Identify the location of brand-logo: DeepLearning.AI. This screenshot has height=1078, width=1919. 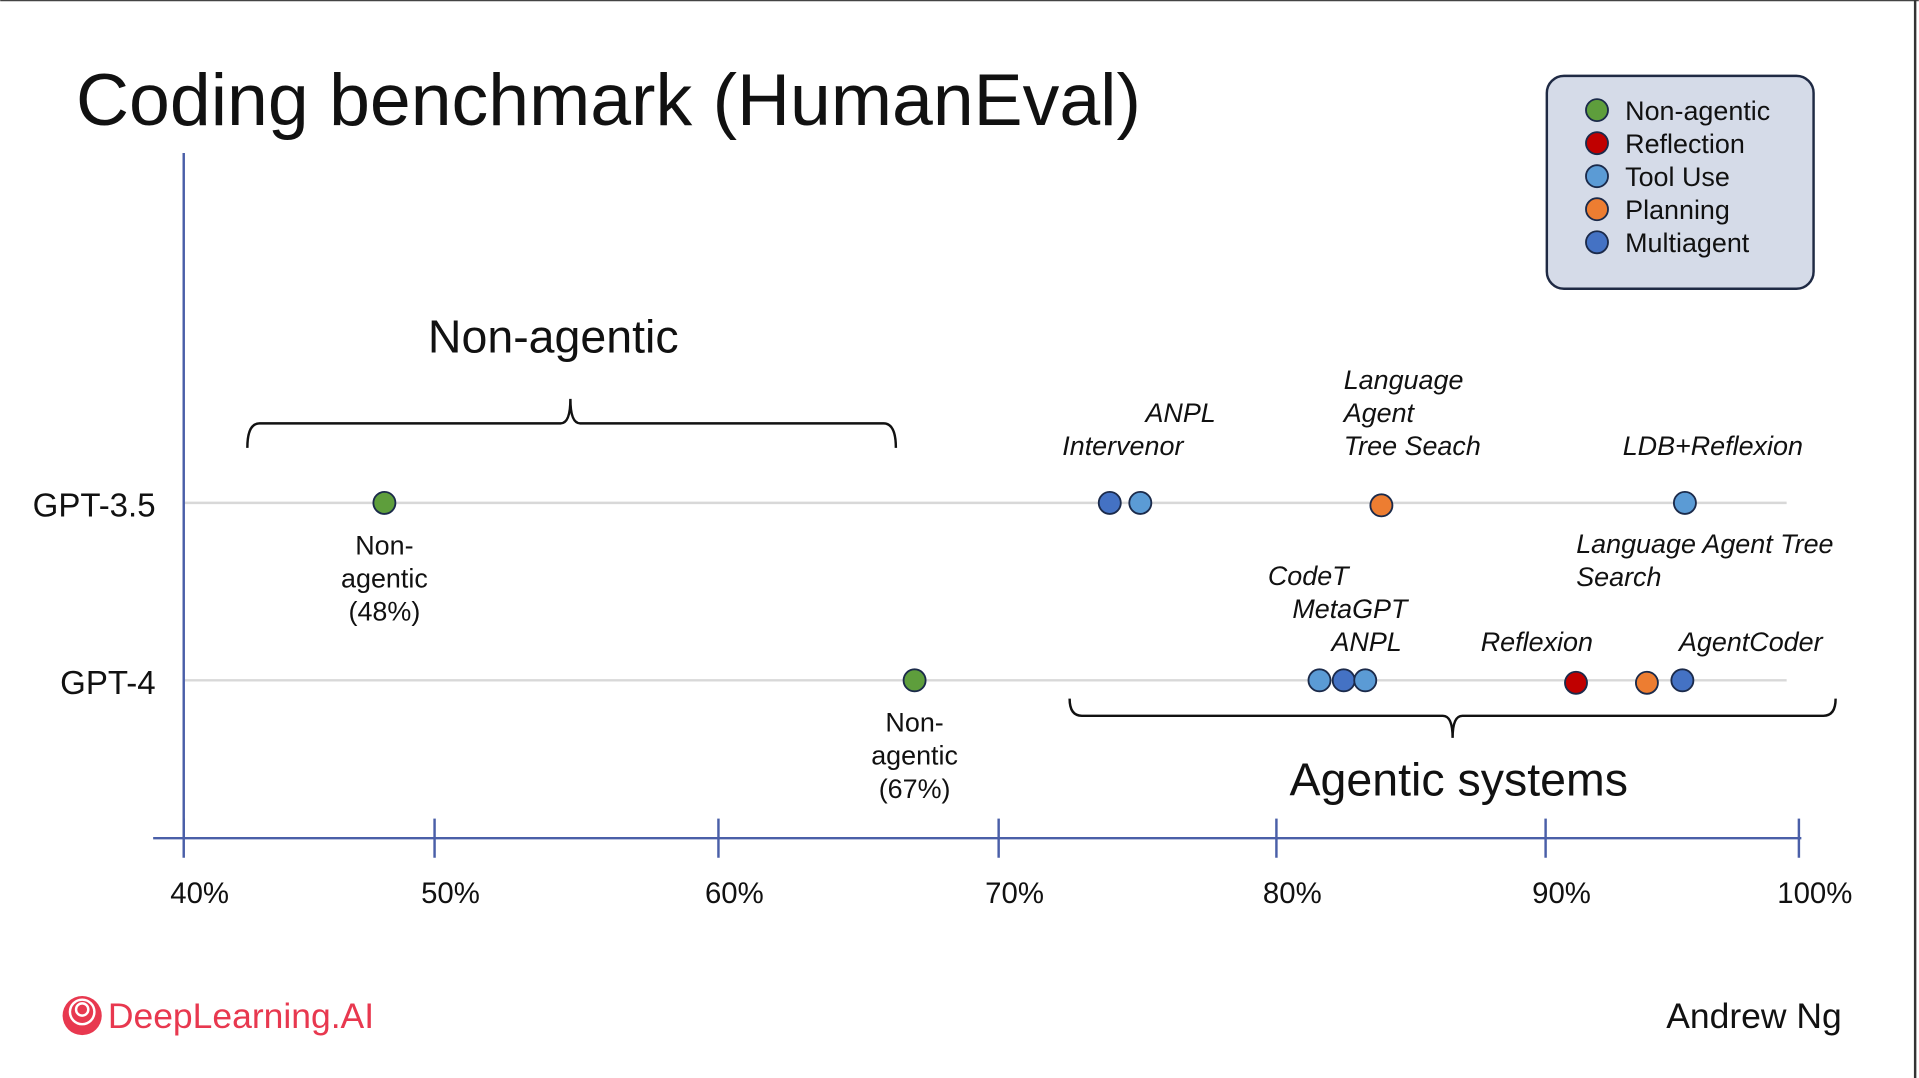
(218, 1016).